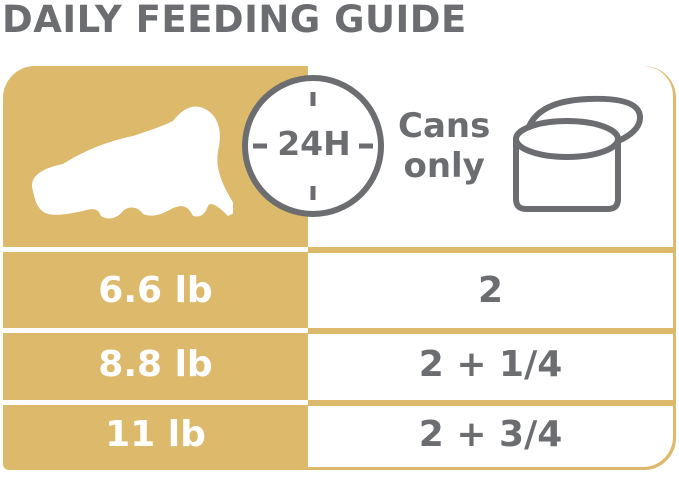 The height and width of the screenshot is (477, 679). I want to click on open-can-icon, so click(578, 153).